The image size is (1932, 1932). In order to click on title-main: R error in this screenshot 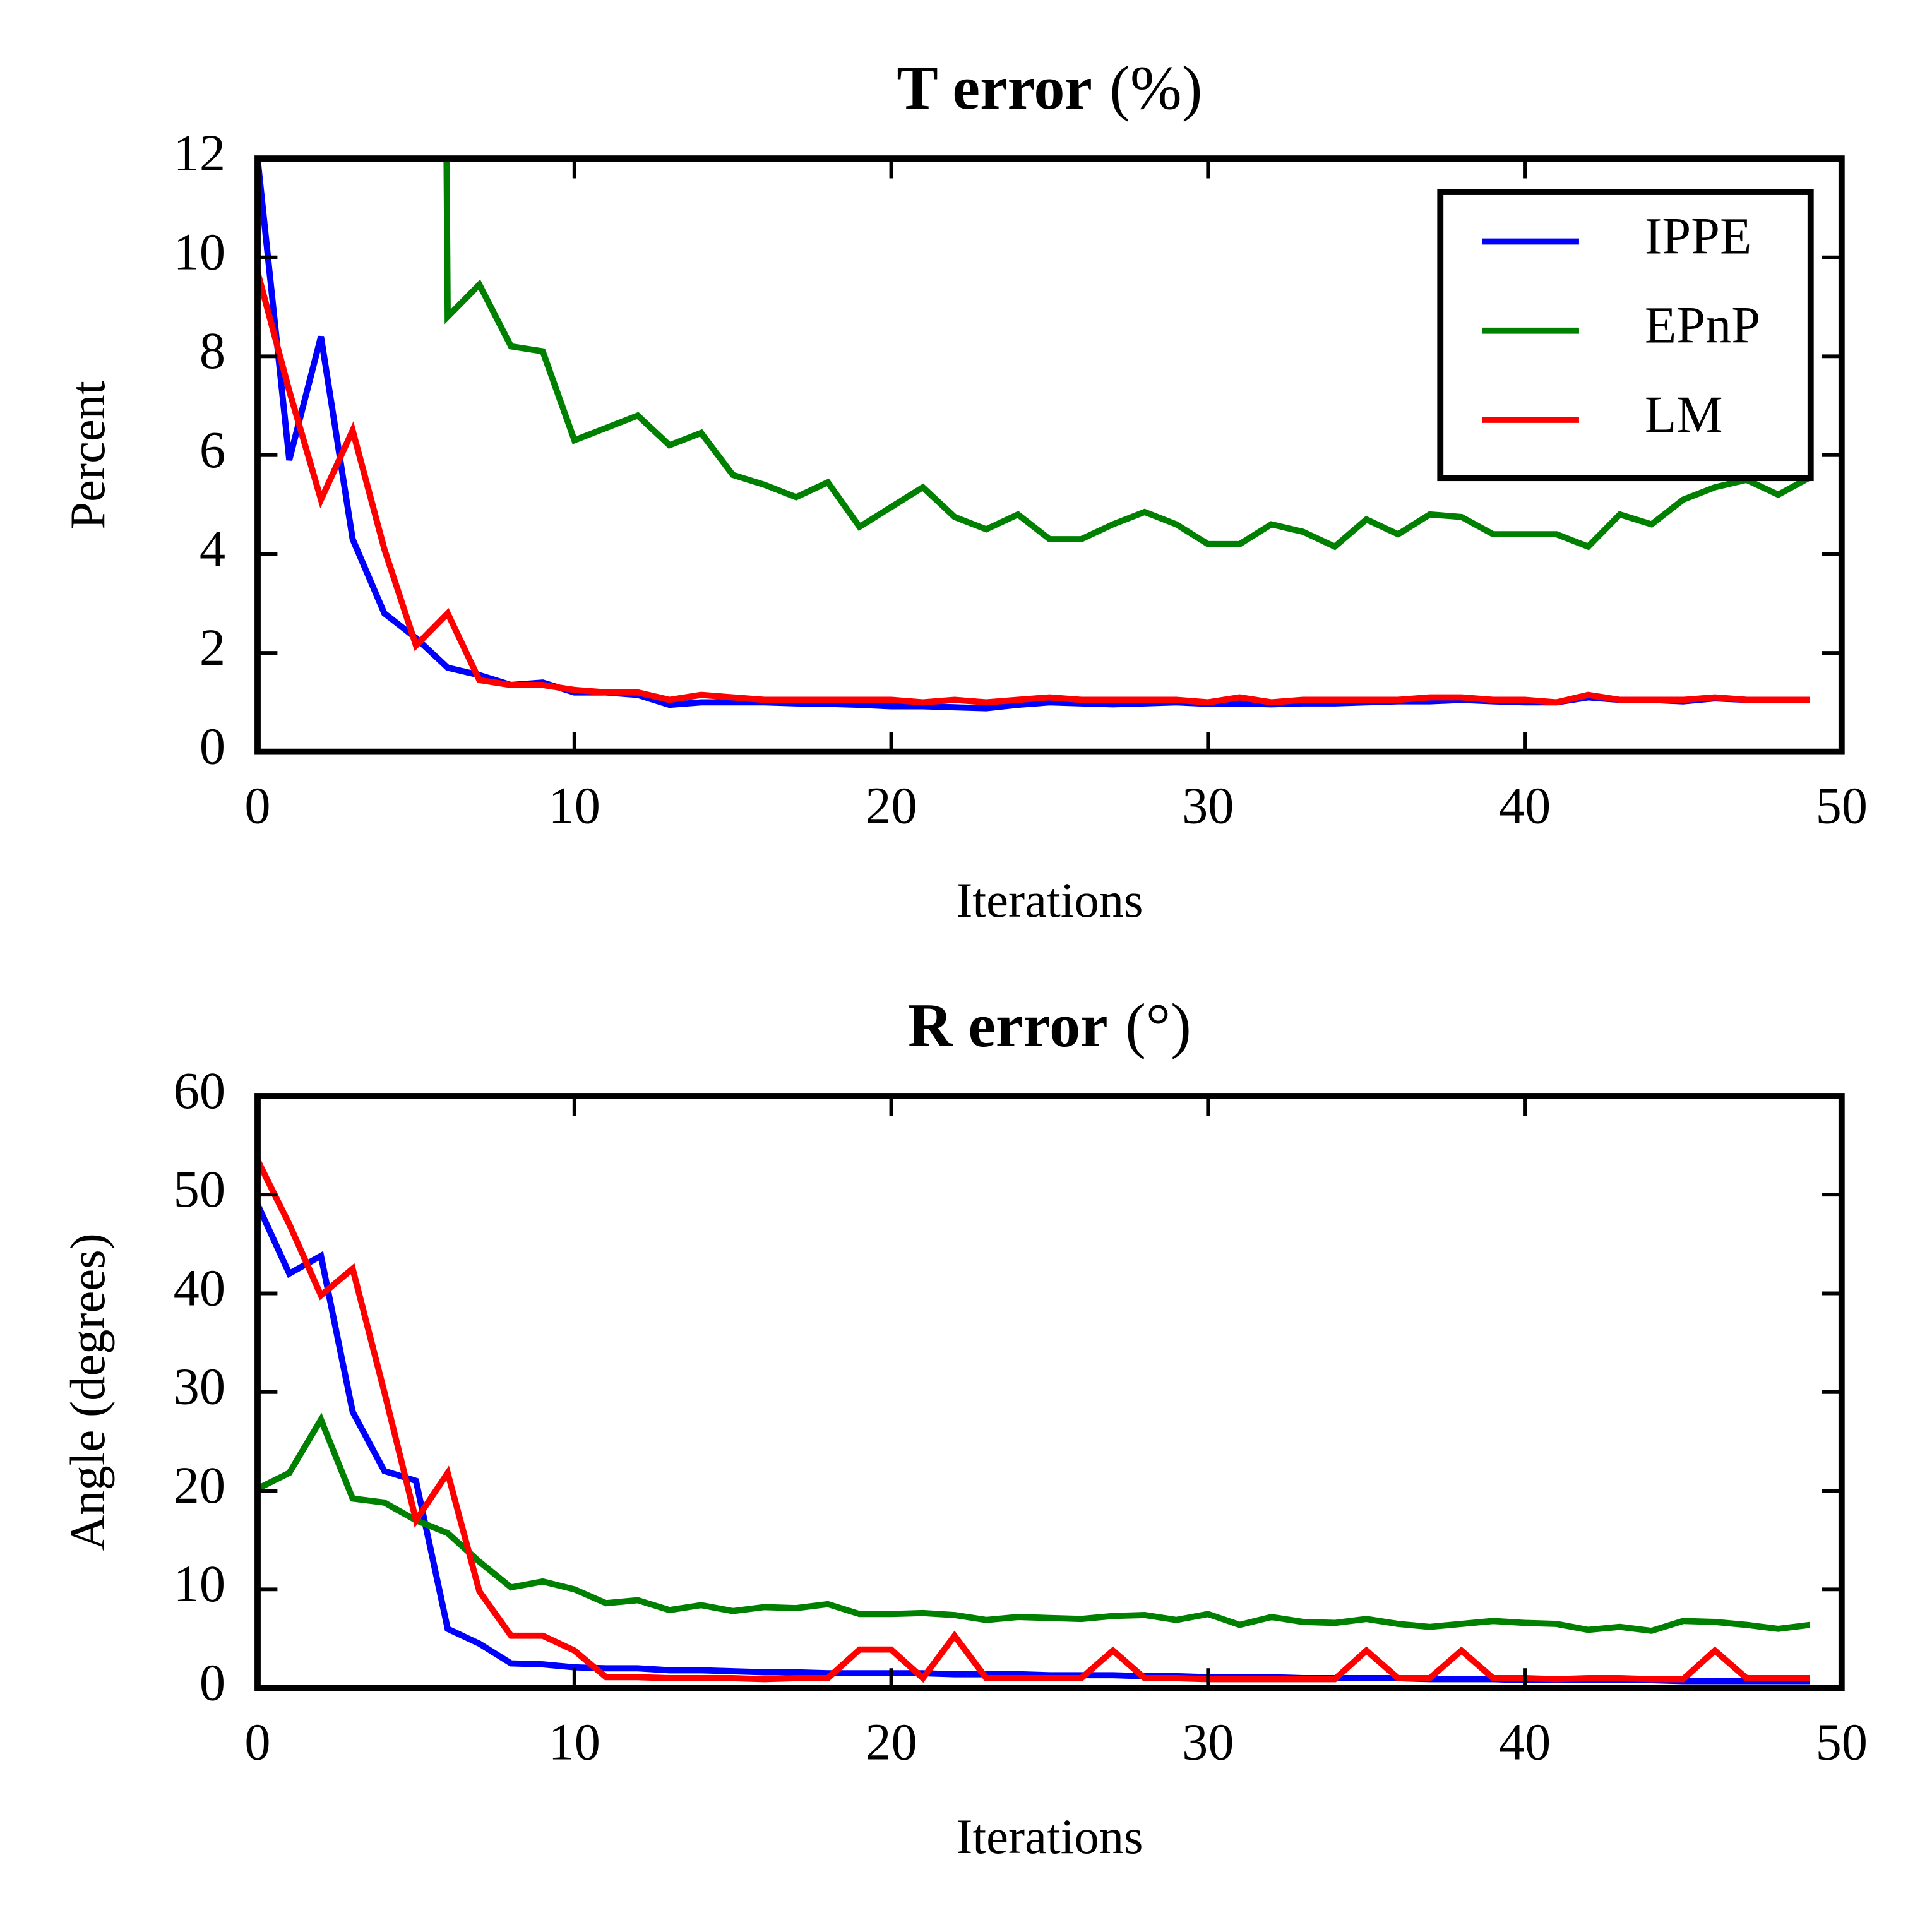, I will do `click(1008, 1025)`.